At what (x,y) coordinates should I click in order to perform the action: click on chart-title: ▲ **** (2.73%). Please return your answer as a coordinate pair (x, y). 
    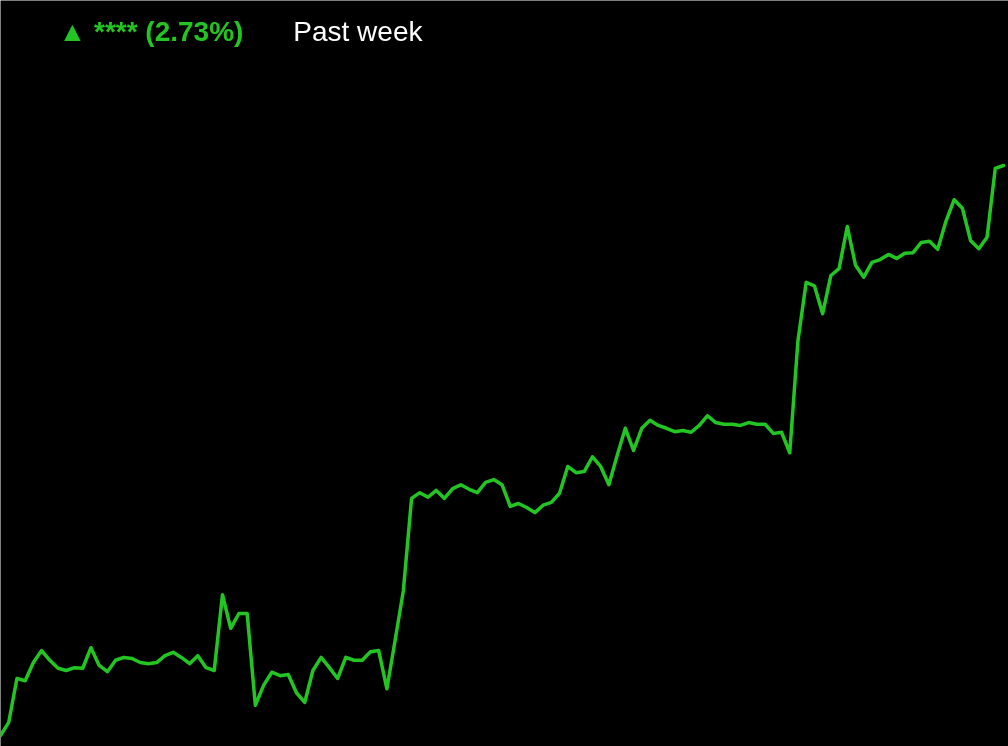
    Looking at the image, I should click on (151, 31).